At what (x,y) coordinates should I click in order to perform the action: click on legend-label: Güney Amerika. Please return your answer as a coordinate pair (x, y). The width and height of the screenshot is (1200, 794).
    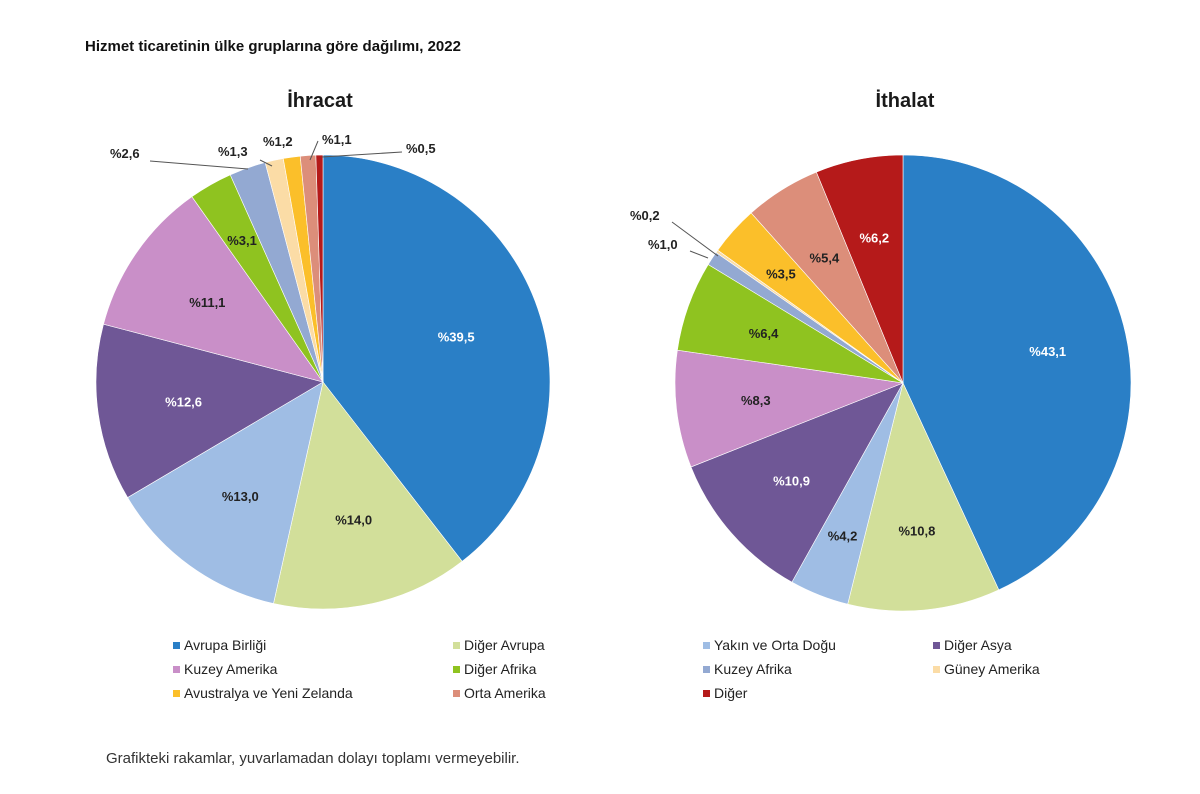
    Looking at the image, I should click on (992, 669).